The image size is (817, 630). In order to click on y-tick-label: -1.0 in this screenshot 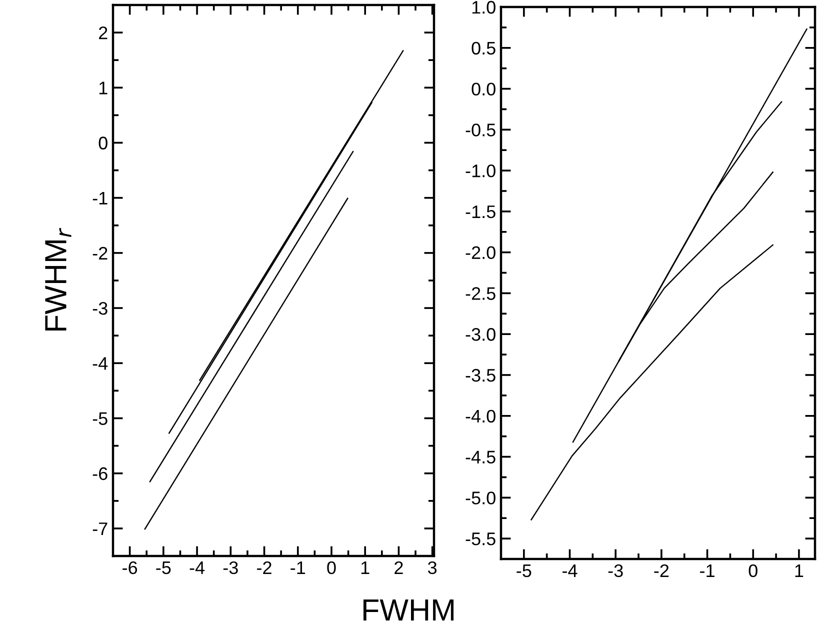, I will do `click(481, 171)`.